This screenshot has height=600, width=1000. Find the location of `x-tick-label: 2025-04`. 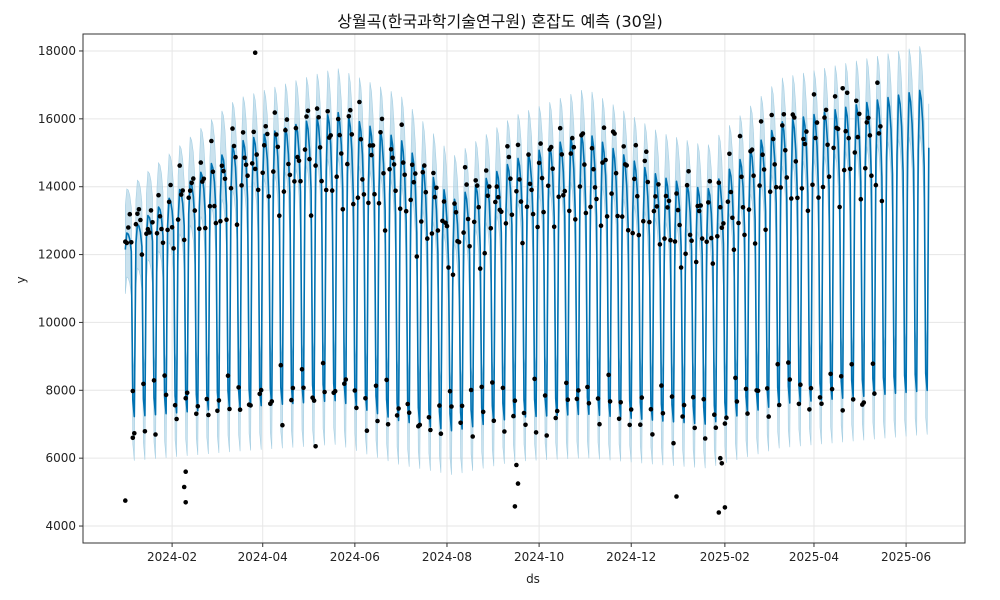

x-tick-label: 2025-04 is located at coordinates (814, 557).